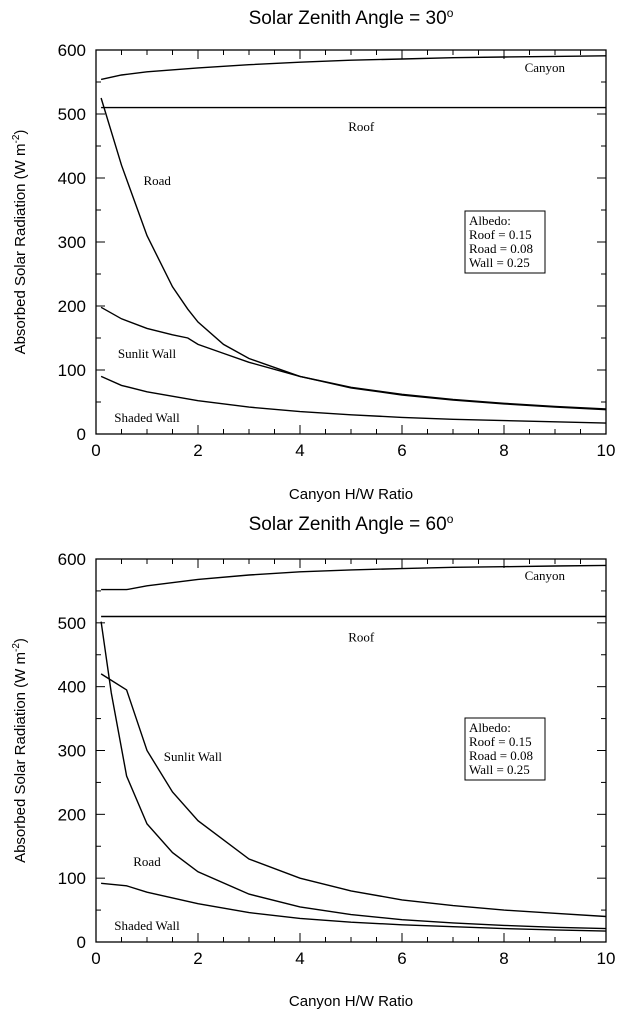 The image size is (628, 1012). I want to click on chart-title: Solar Zenith Angle = 30o, so click(351, 17).